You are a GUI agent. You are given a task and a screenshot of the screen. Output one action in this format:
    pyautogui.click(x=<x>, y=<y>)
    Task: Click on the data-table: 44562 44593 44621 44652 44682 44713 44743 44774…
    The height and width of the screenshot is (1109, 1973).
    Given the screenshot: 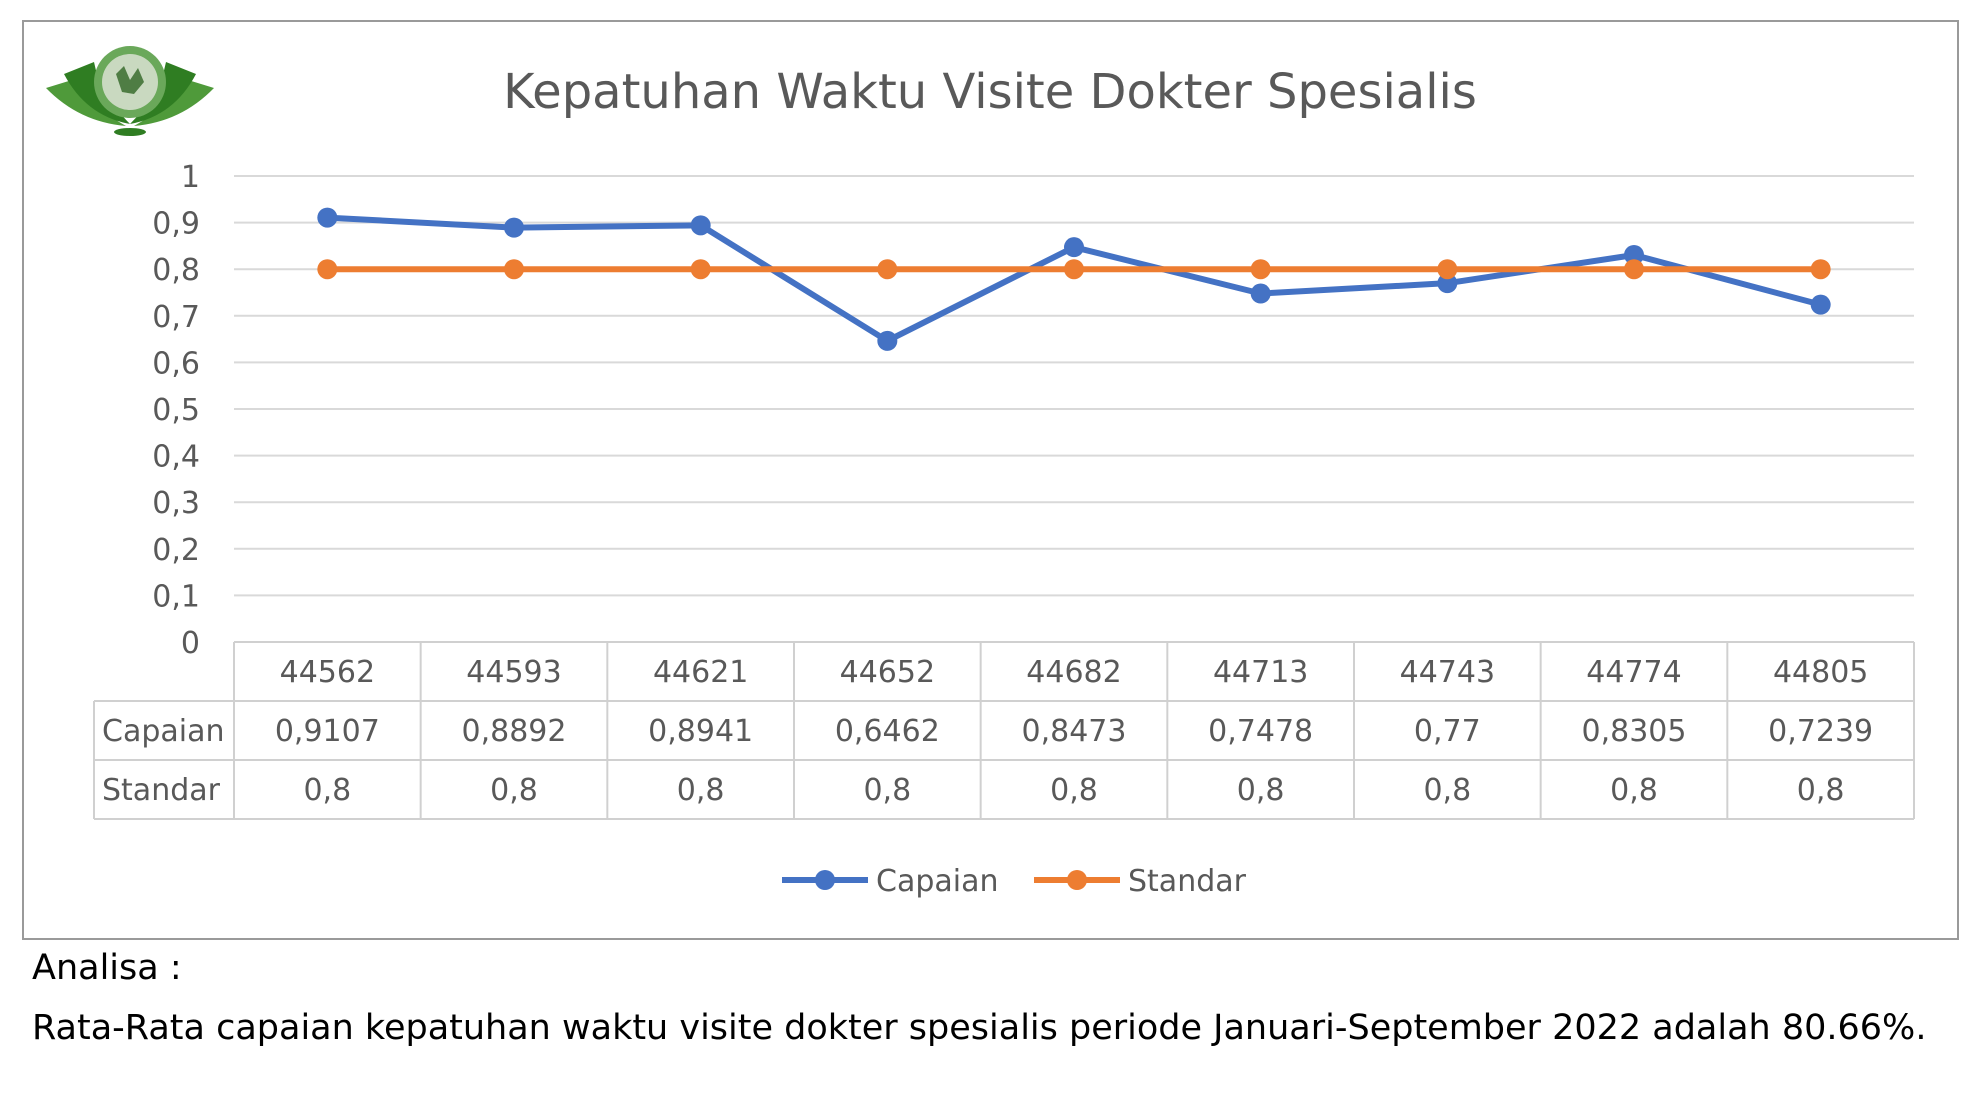 What is the action you would take?
    pyautogui.click(x=1004, y=730)
    